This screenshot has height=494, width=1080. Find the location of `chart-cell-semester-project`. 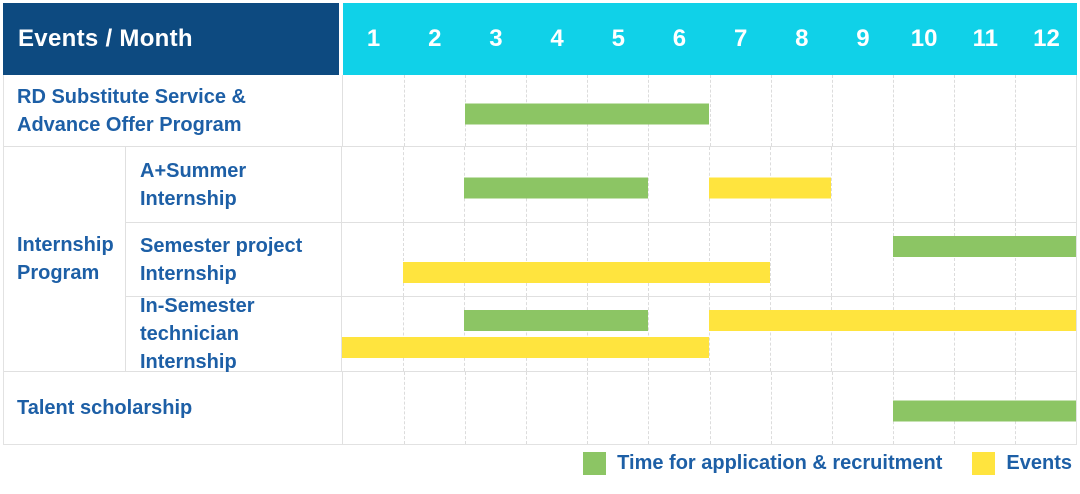

chart-cell-semester-project is located at coordinates (709, 259).